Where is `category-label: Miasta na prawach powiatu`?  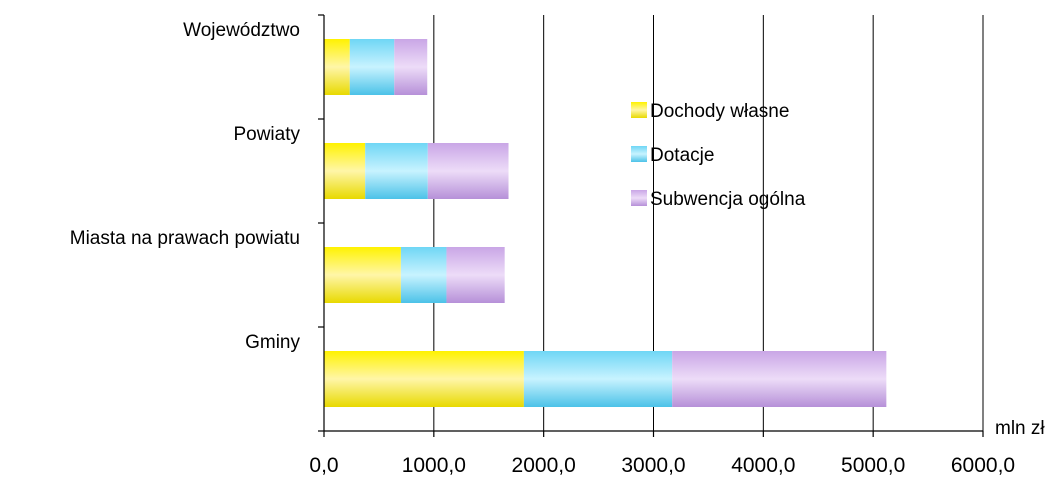
category-label: Miasta na prawach powiatu is located at coordinates (185, 238).